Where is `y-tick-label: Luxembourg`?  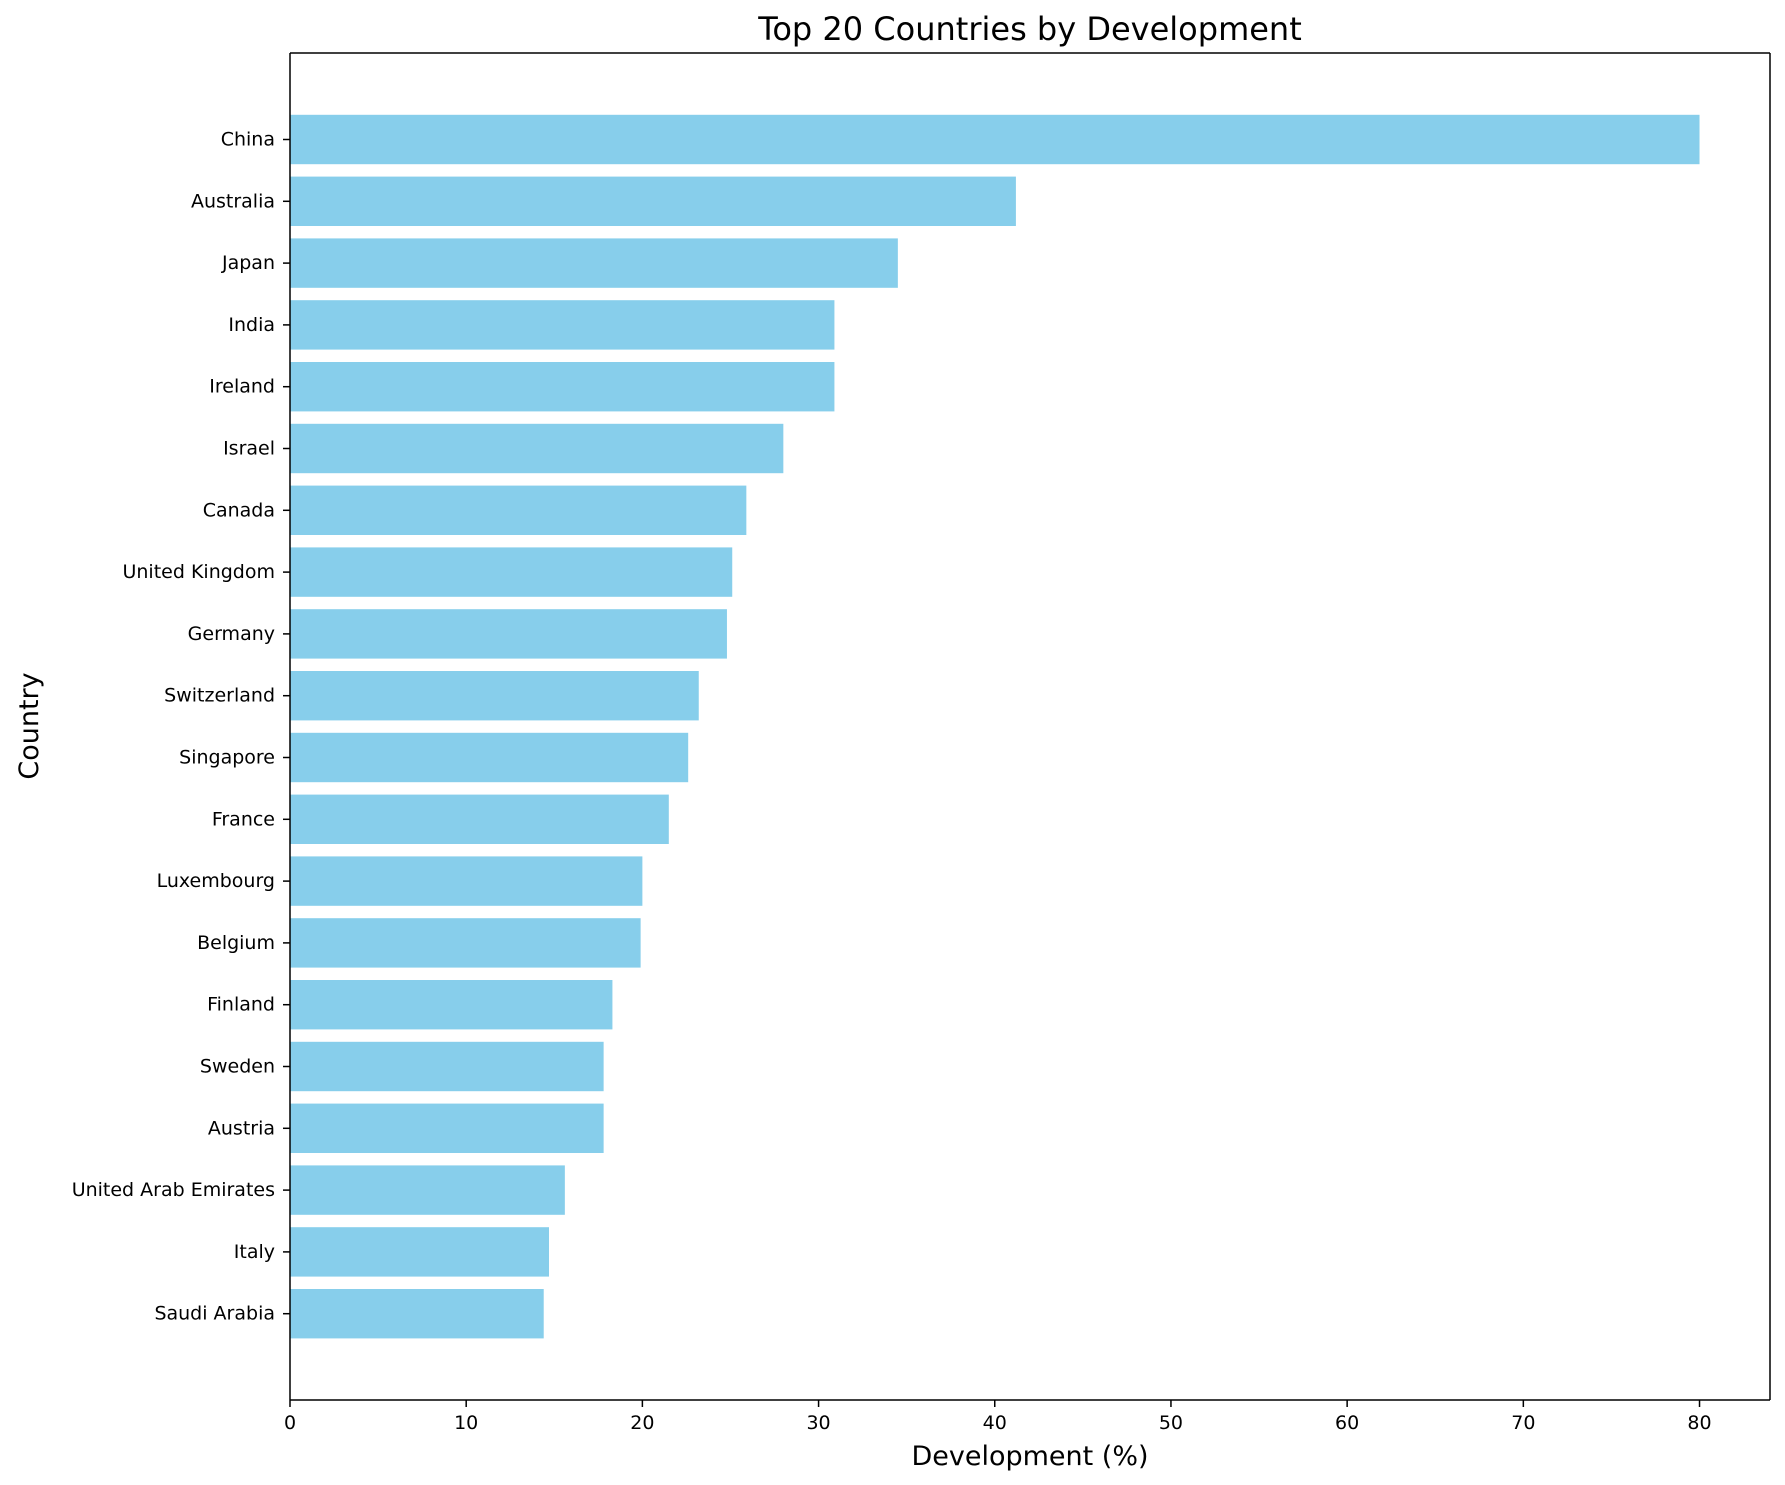 y-tick-label: Luxembourg is located at coordinates (216, 881).